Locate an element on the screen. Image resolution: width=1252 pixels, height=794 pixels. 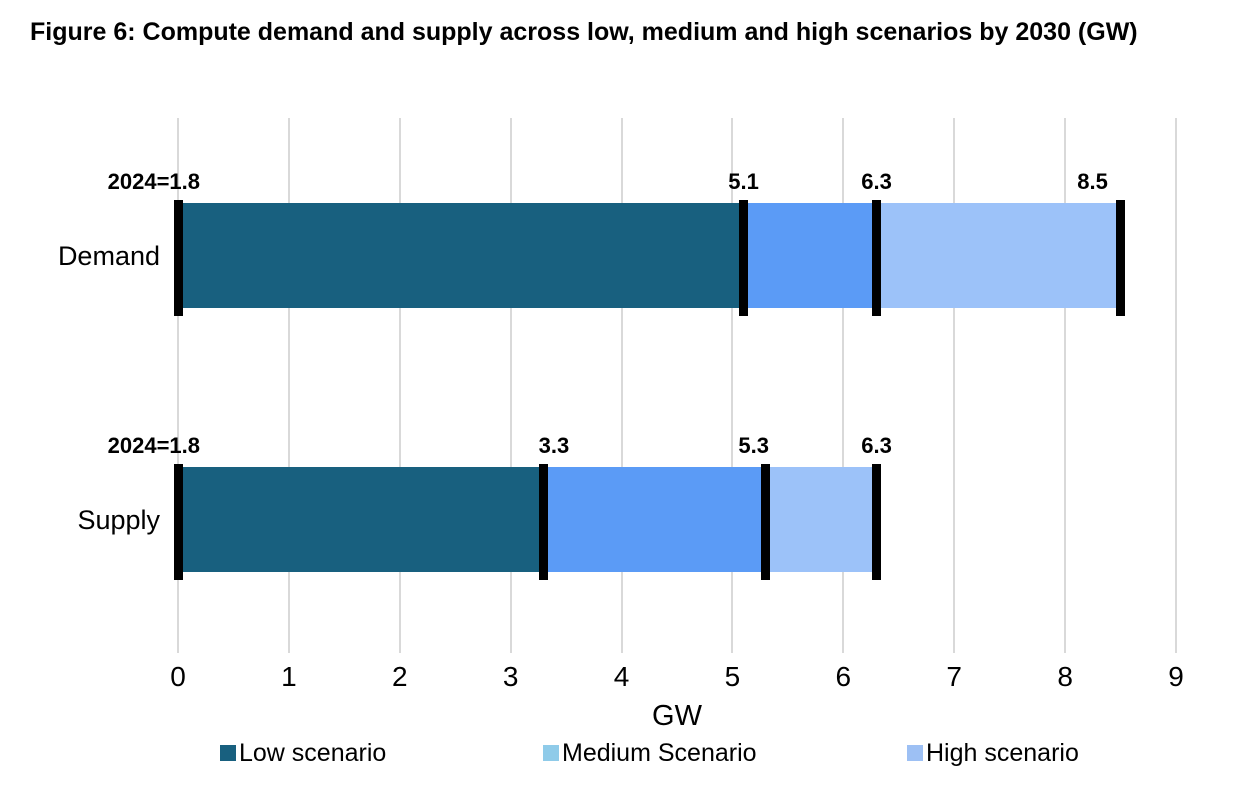
legend-item-medium: Medium Scenario is located at coordinates (650, 753).